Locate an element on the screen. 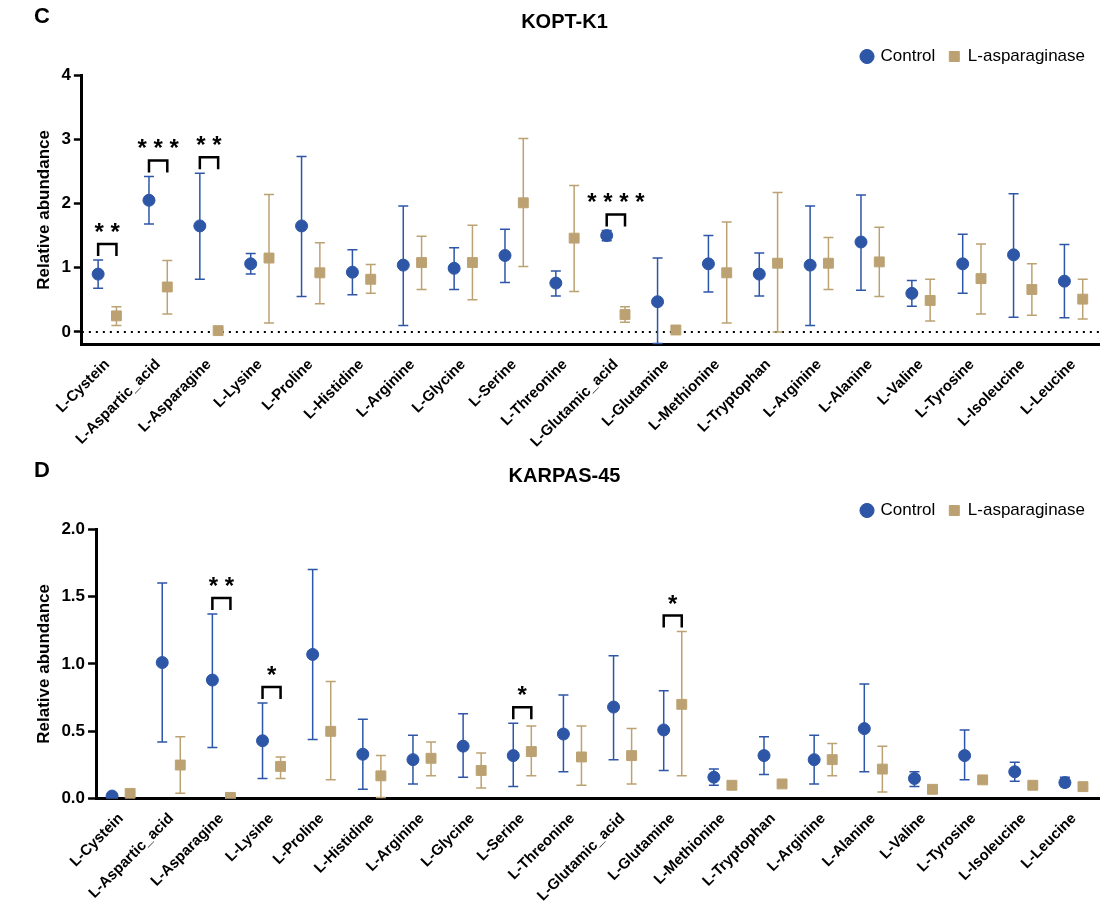  y-tick-label: 0.5 is located at coordinates (73, 730).